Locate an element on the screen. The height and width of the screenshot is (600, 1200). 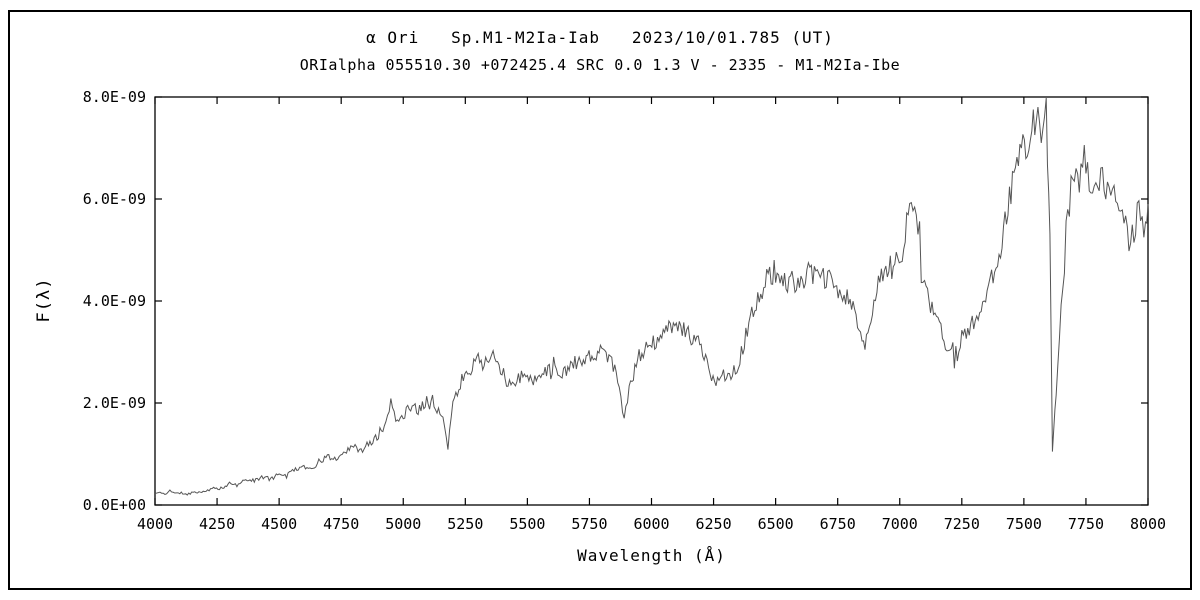
x-tick-label: 4000 is located at coordinates (155, 524).